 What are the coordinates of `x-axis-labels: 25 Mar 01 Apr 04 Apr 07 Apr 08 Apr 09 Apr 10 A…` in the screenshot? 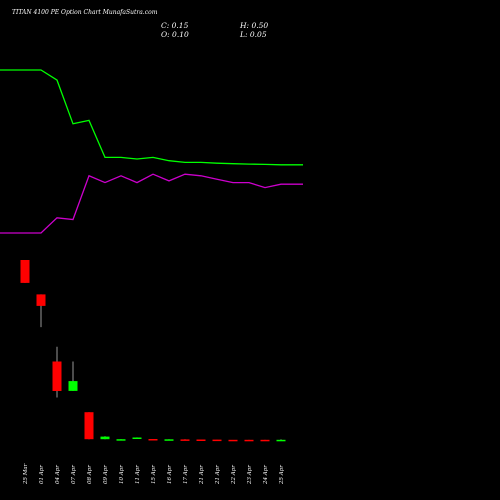 It's located at (154, 474).